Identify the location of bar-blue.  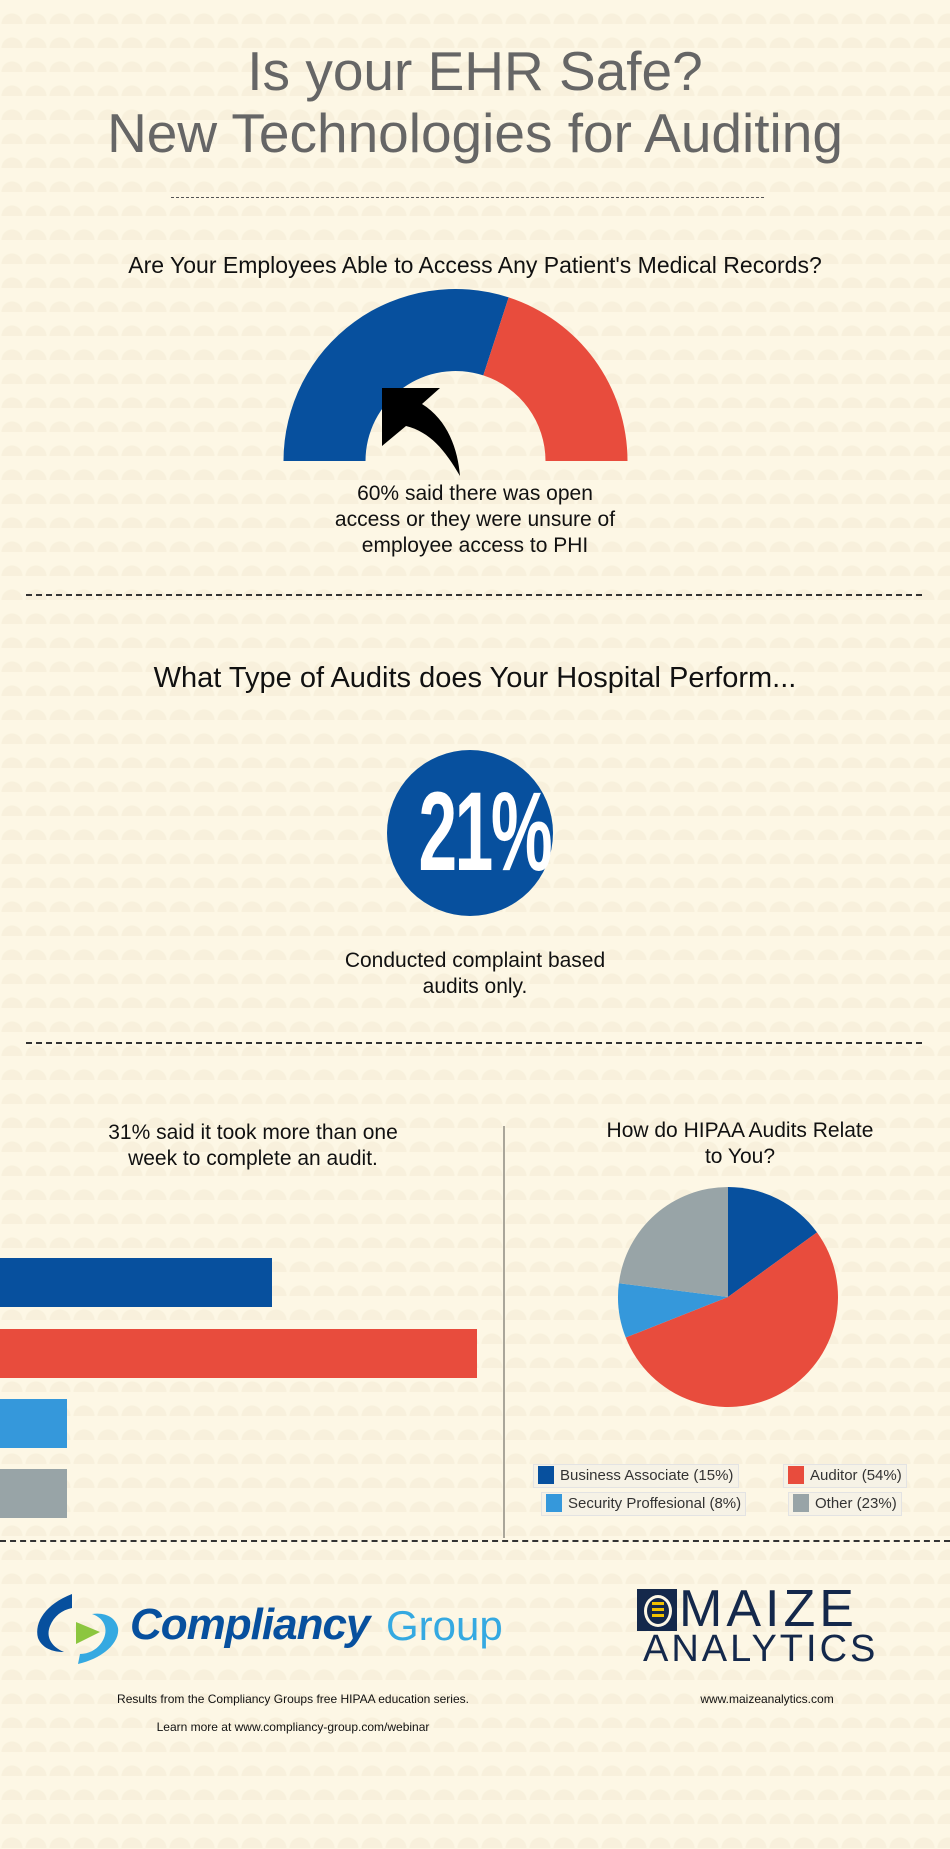
(136, 1282).